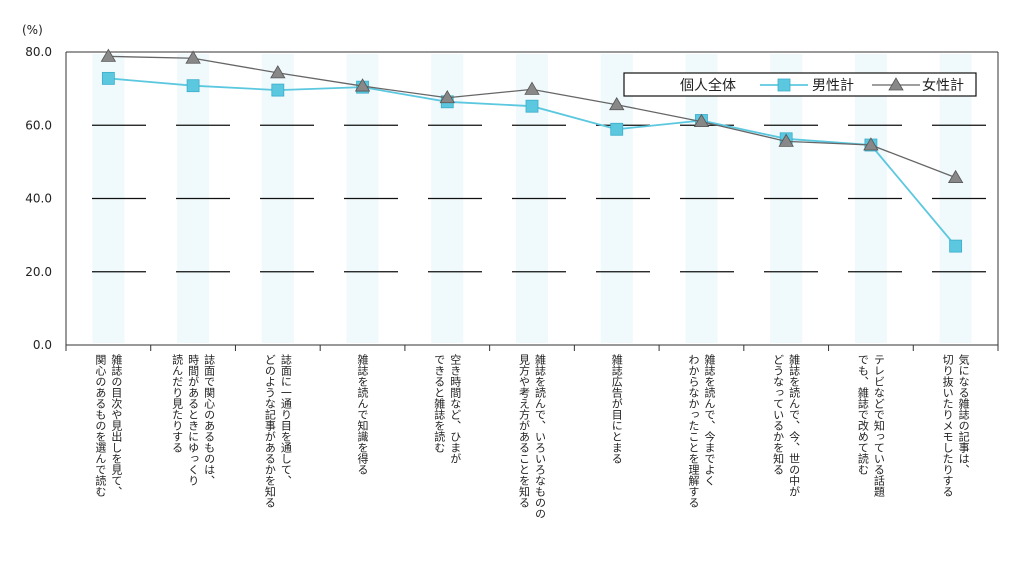  What do you see at coordinates (362, 414) in the screenshot?
I see `category-label: 雑誌を読んで知識を得る` at bounding box center [362, 414].